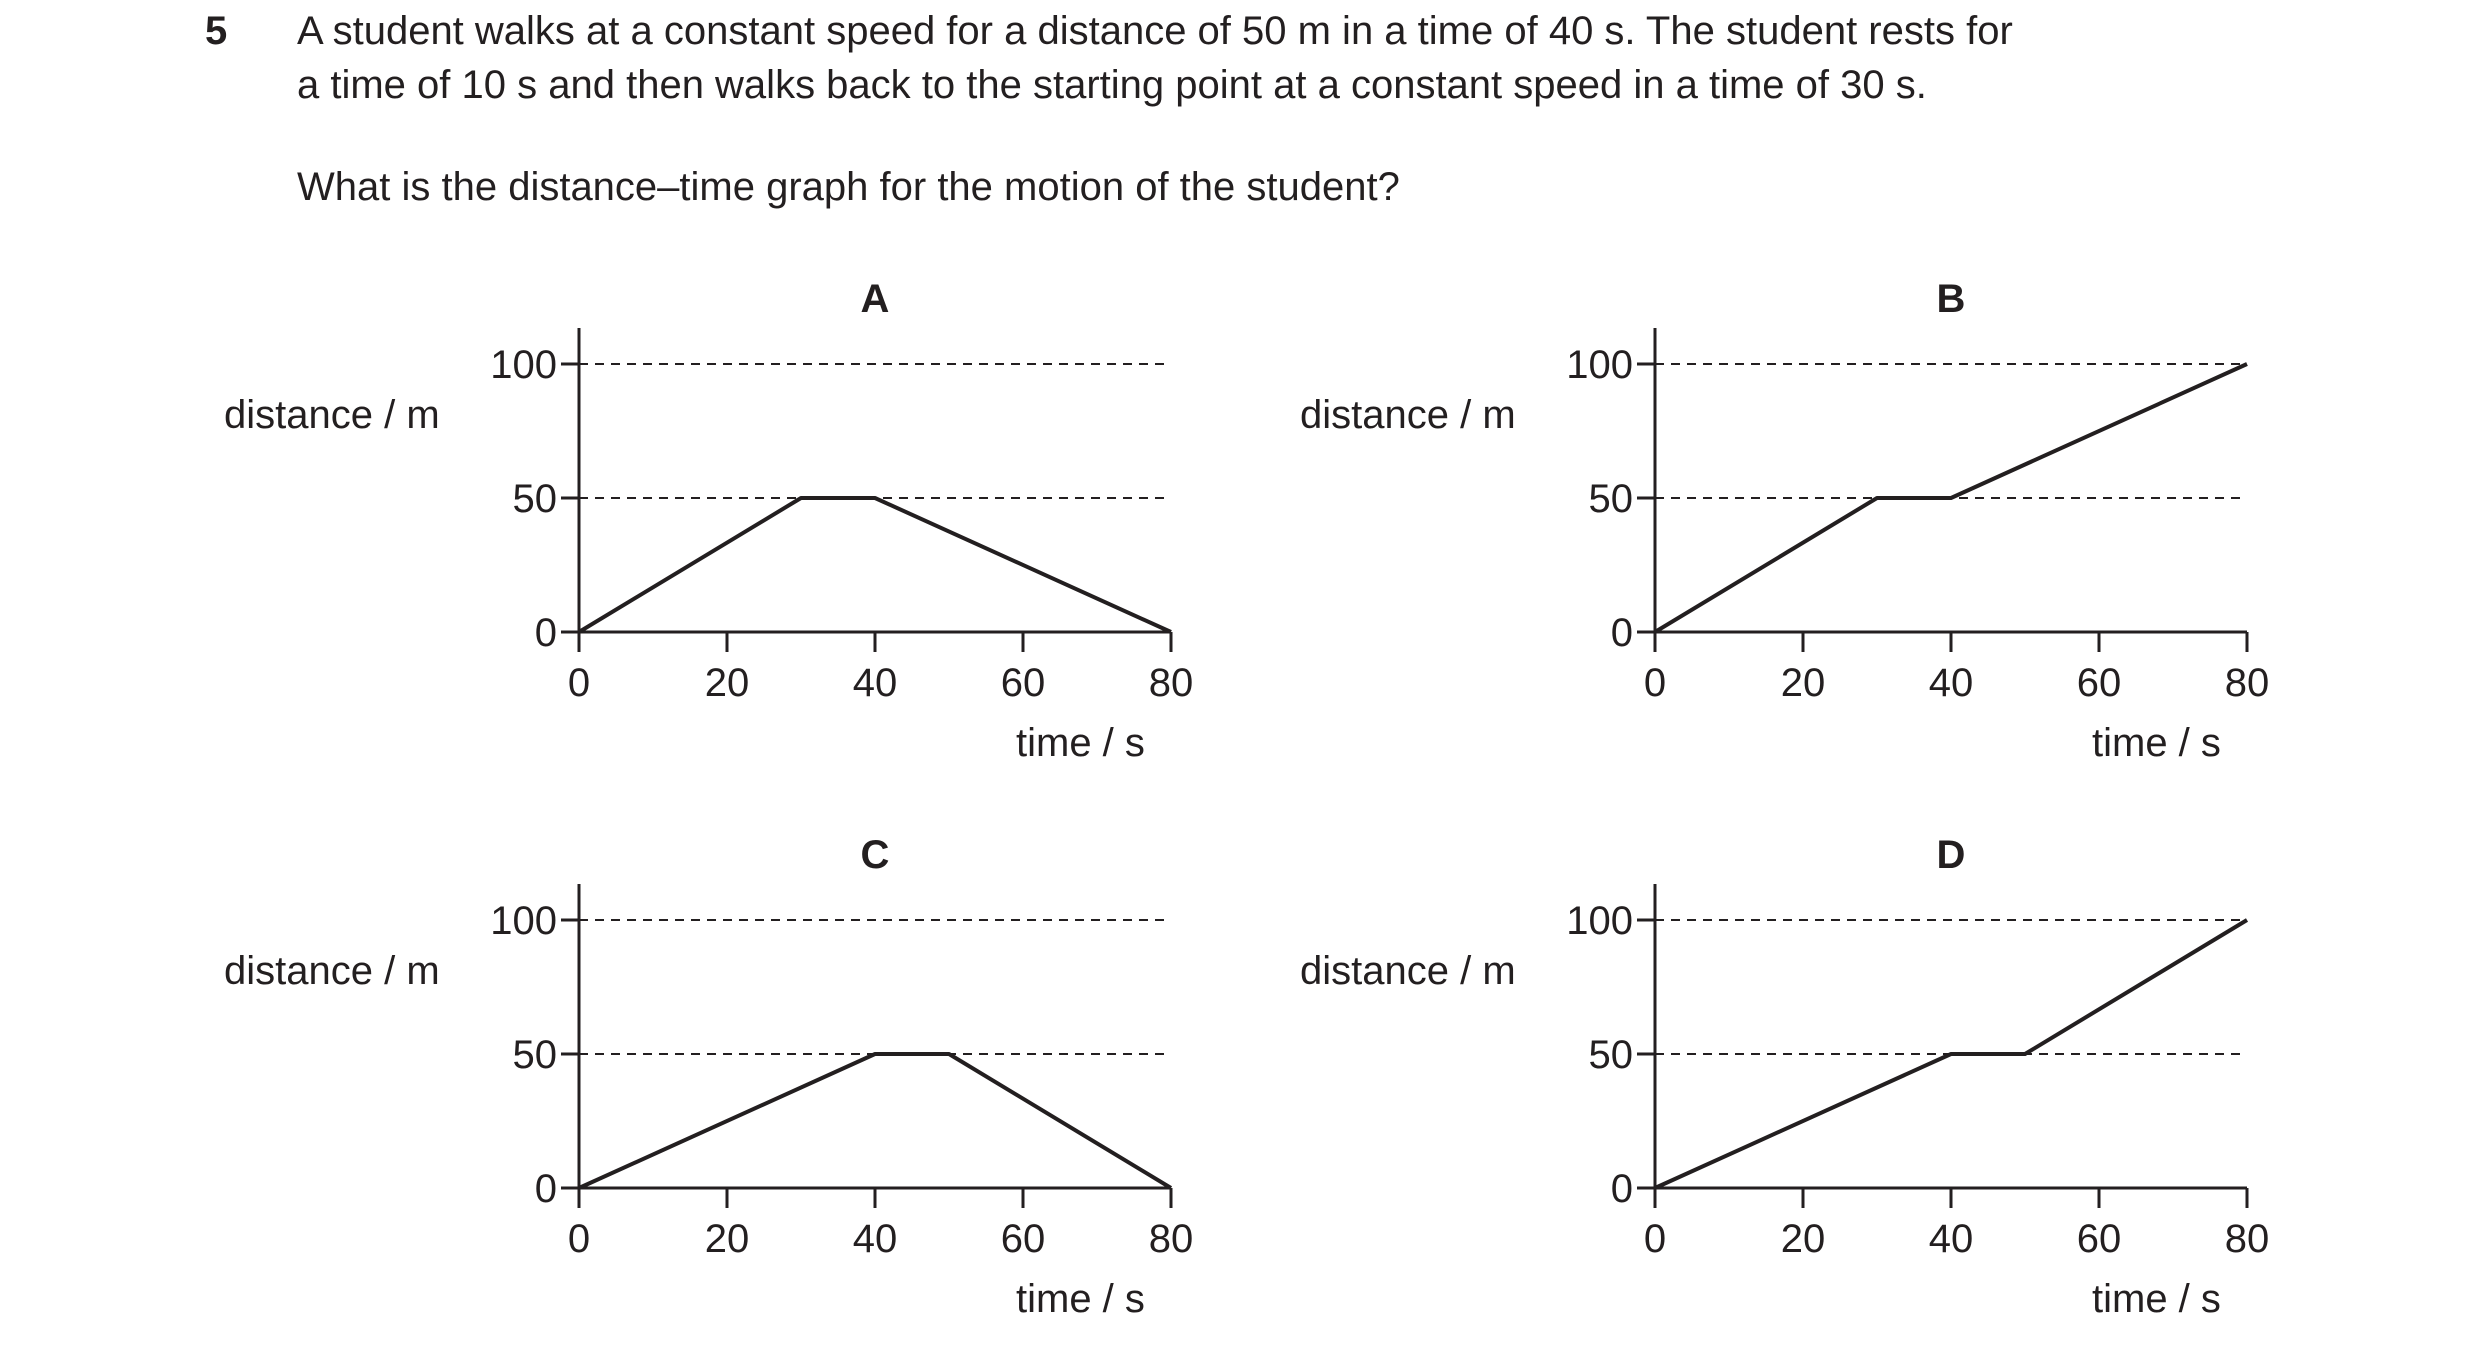 Image resolution: width=2480 pixels, height=1345 pixels. What do you see at coordinates (875, 299) in the screenshot?
I see `graph-title: A` at bounding box center [875, 299].